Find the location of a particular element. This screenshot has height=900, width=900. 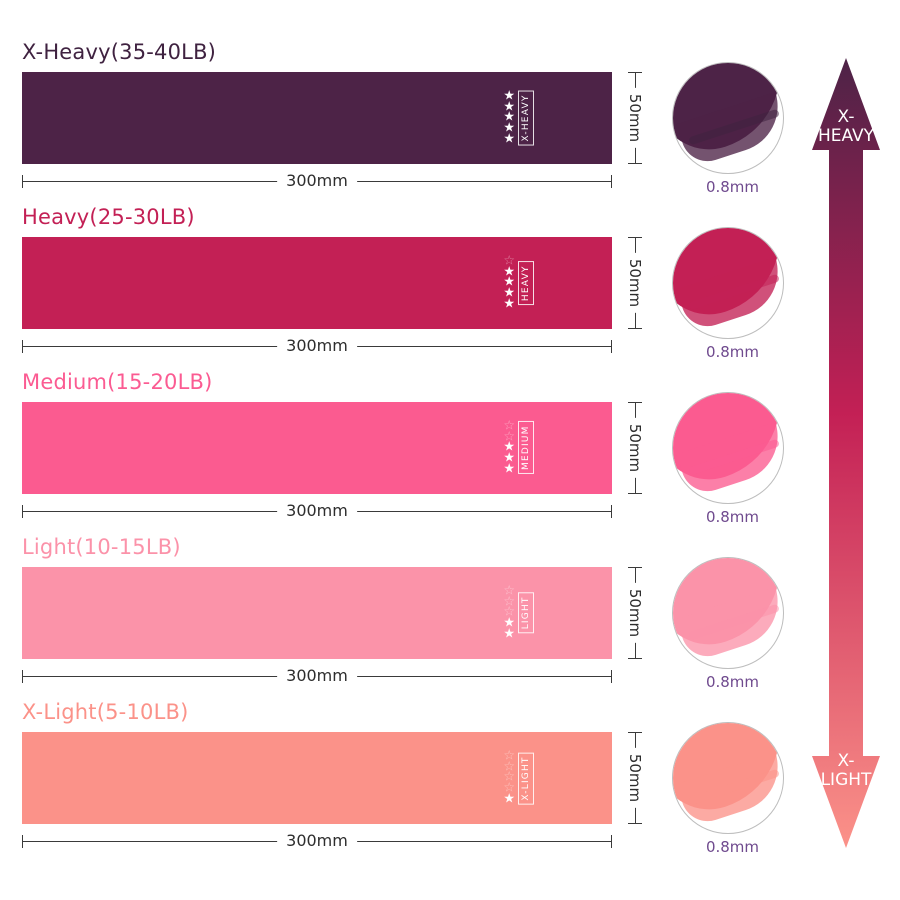

star-rating: ★ ★ ★ ★ ★ is located at coordinates (509, 117).